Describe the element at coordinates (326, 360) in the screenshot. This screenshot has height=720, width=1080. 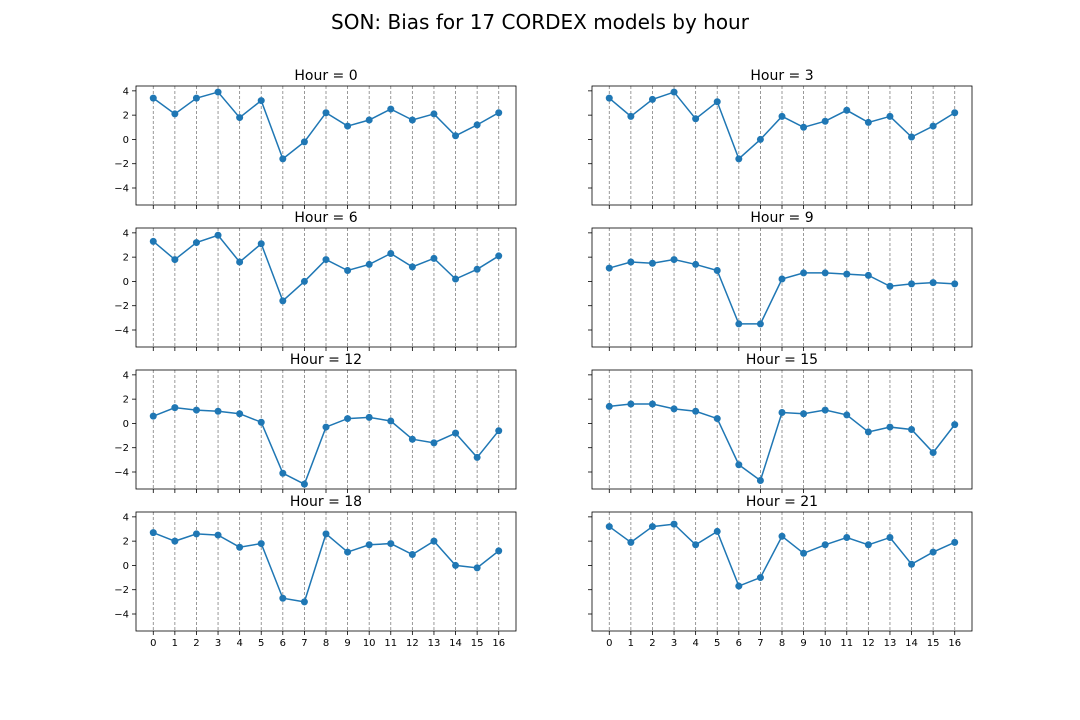
I see `subplot-title: Hour = 12` at that location.